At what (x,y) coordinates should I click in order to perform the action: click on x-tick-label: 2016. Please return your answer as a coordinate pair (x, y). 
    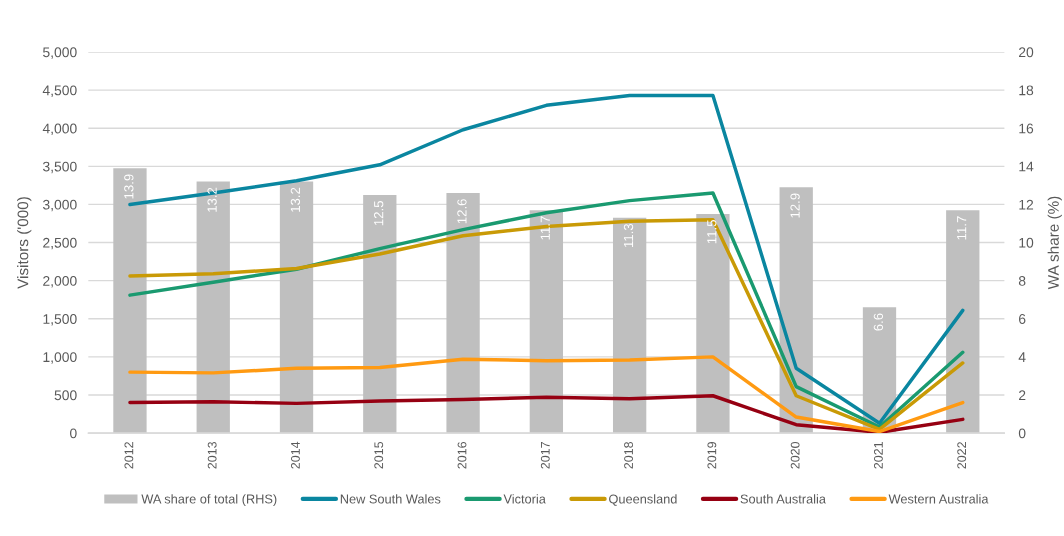
    Looking at the image, I should click on (462, 455).